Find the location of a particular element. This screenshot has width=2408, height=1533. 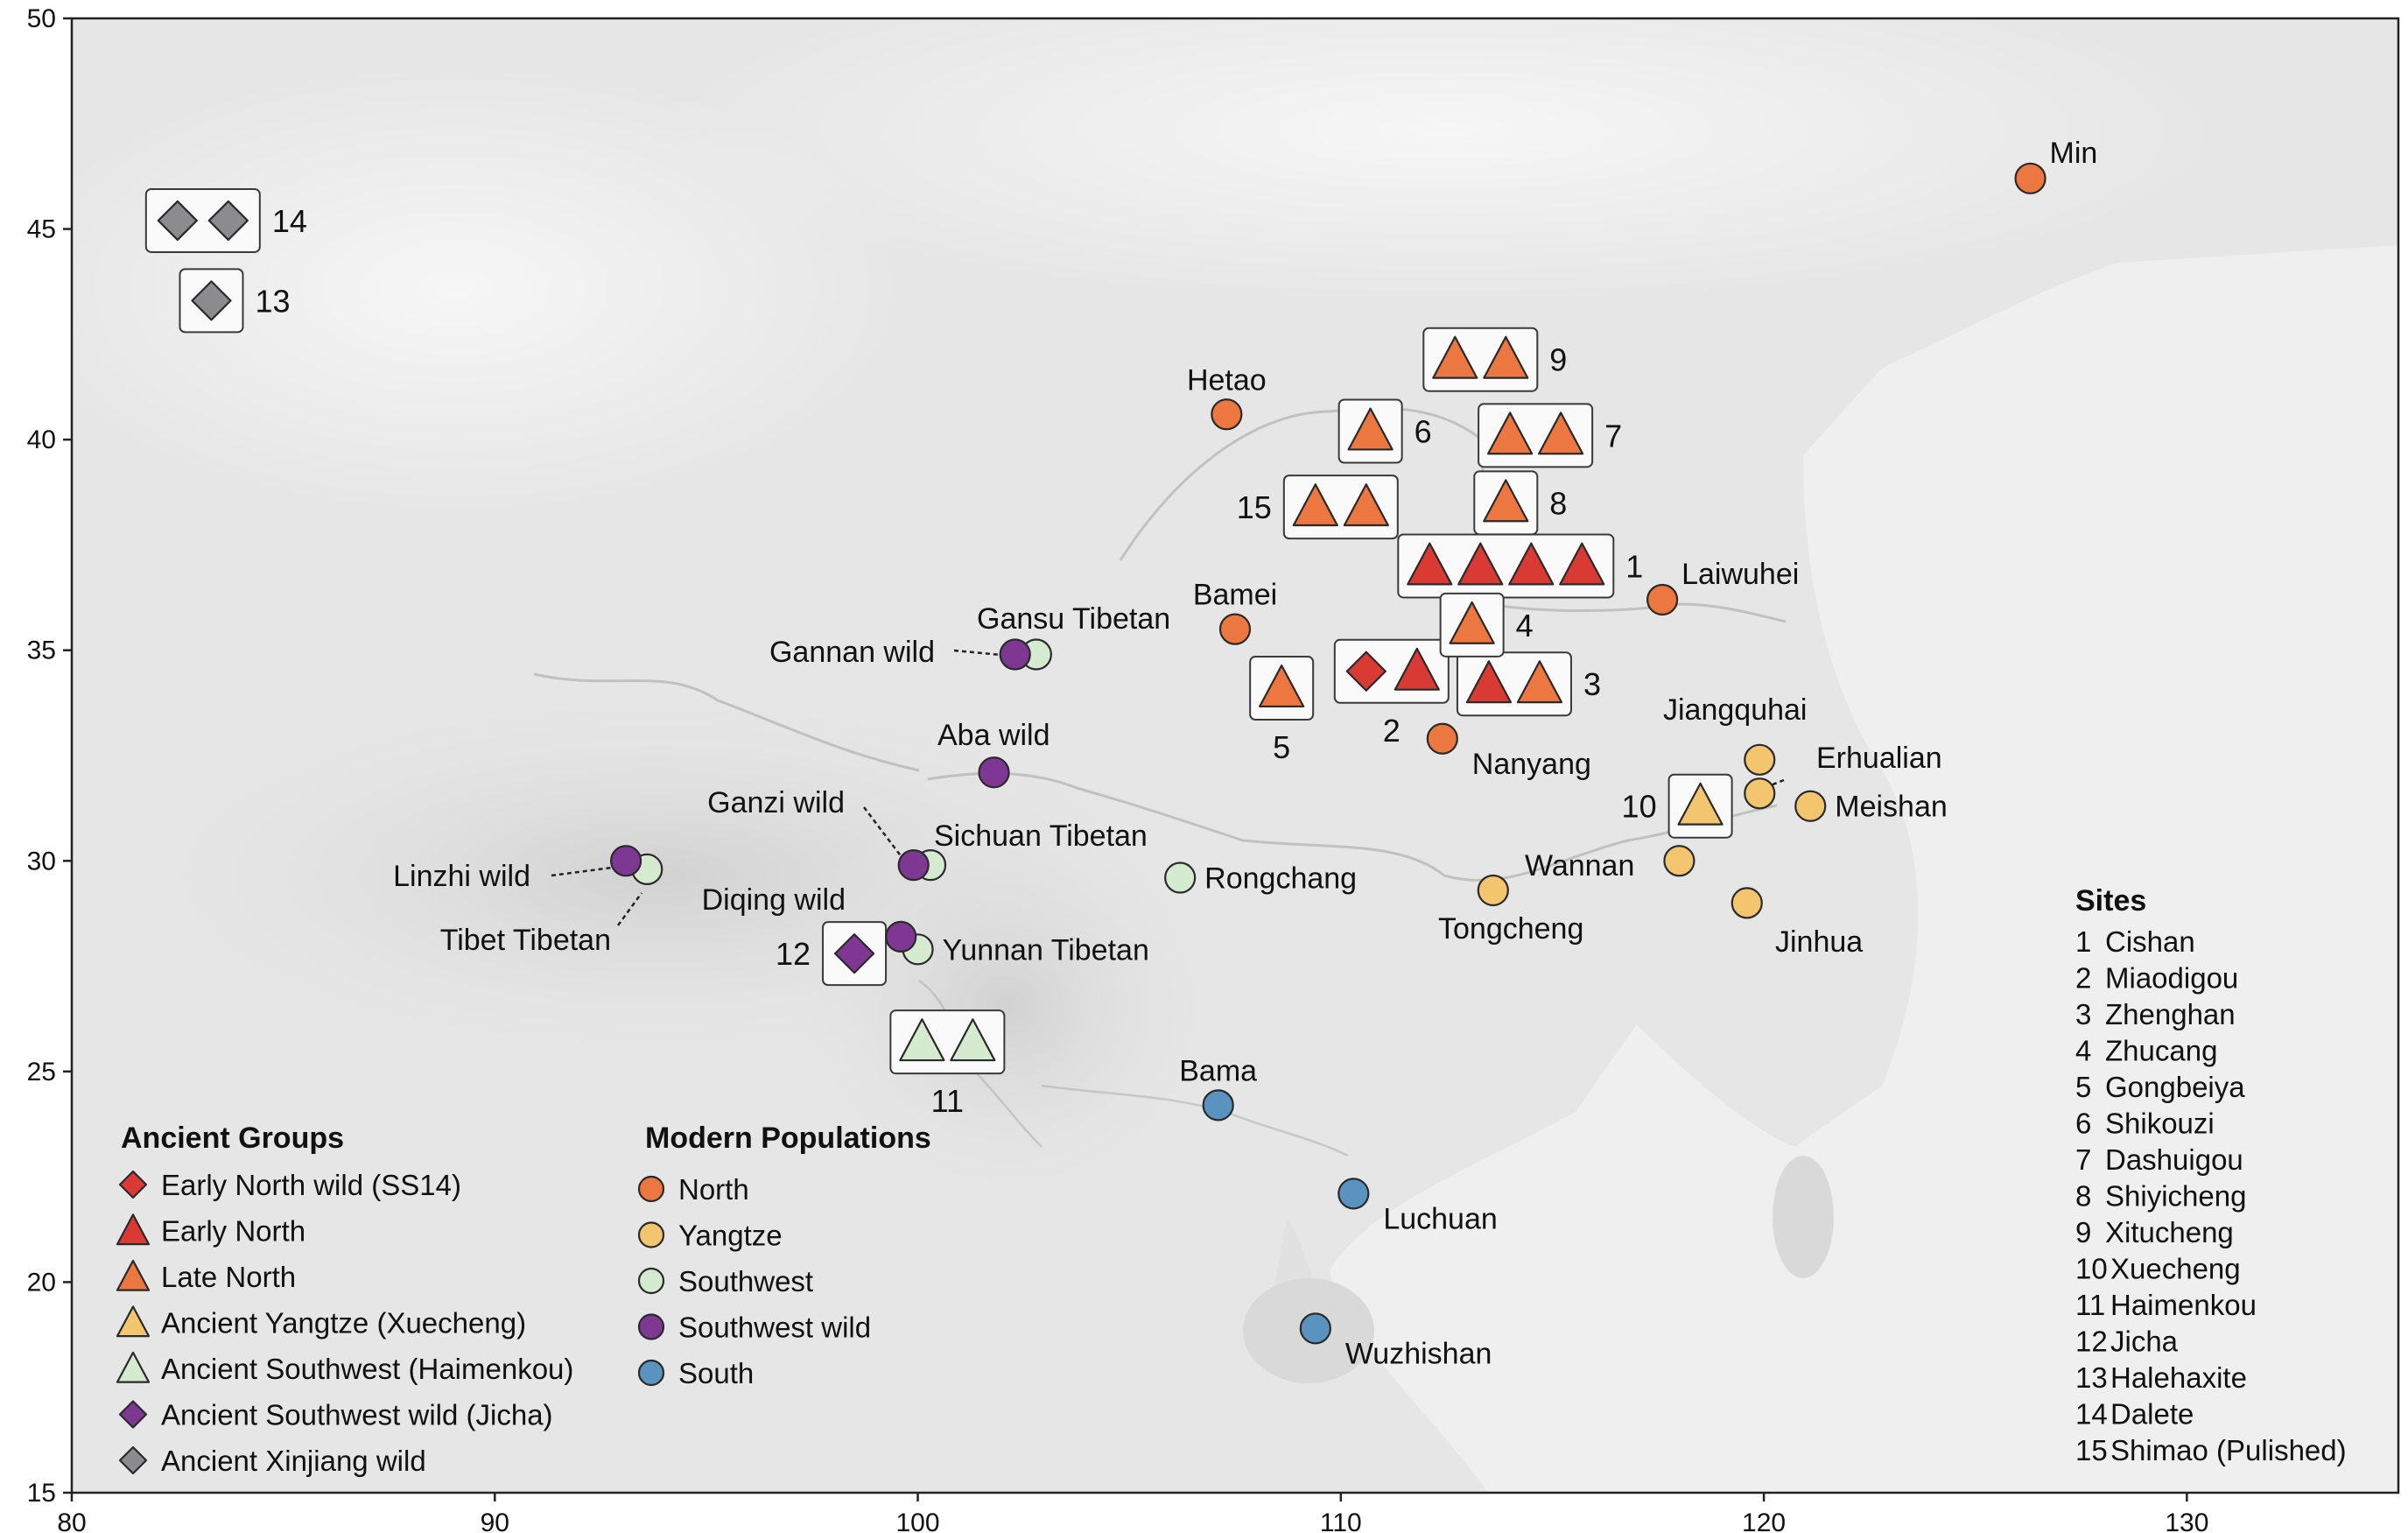

sites-list-name: Dashuigou is located at coordinates (2174, 1159).